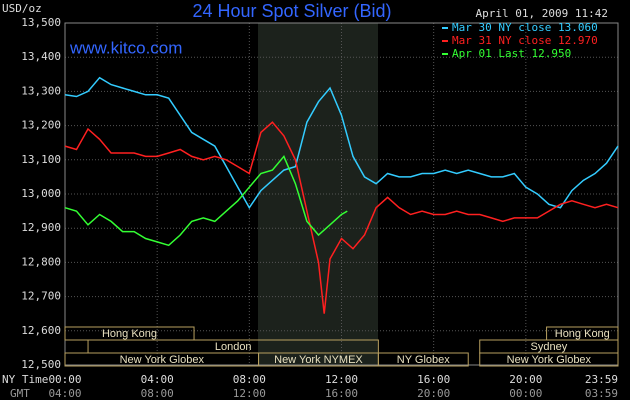 The width and height of the screenshot is (630, 400). Describe the element at coordinates (525, 40) in the screenshot. I see `legend-label: Mar 31 NY close 12.970` at that location.